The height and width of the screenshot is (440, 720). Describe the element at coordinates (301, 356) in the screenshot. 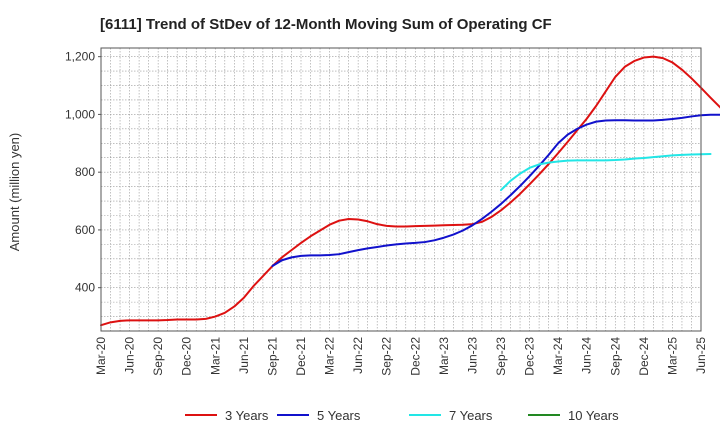

I see `x-tick-label: Dec-21` at that location.